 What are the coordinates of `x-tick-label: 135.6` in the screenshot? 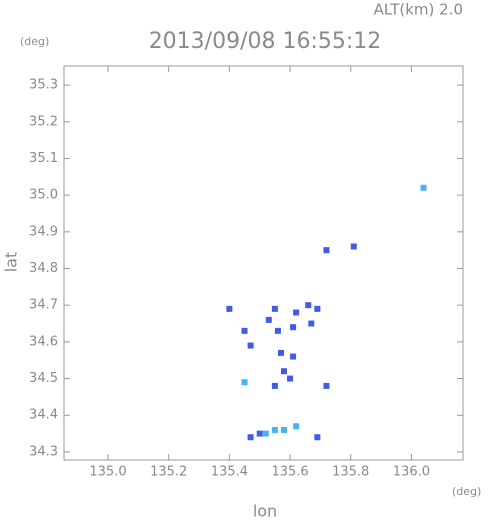 It's located at (289, 472).